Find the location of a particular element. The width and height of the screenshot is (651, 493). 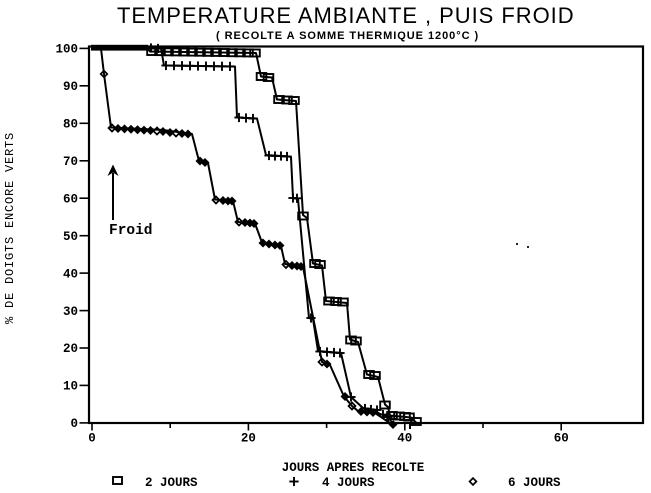

svg-text: 100 is located at coordinates (66, 50).